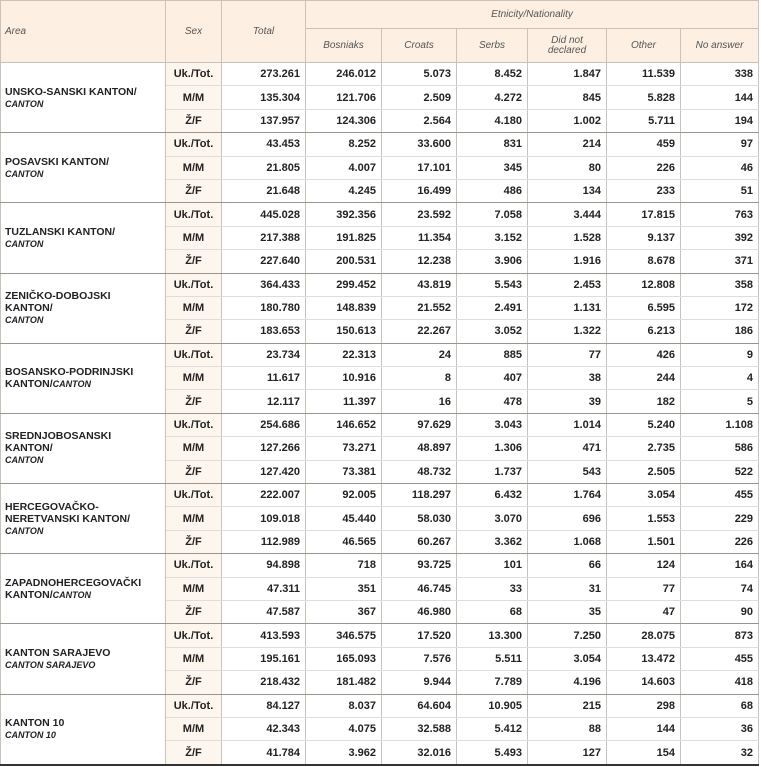 The width and height of the screenshot is (761, 767). I want to click on value-cell: 5.240, so click(643, 425).